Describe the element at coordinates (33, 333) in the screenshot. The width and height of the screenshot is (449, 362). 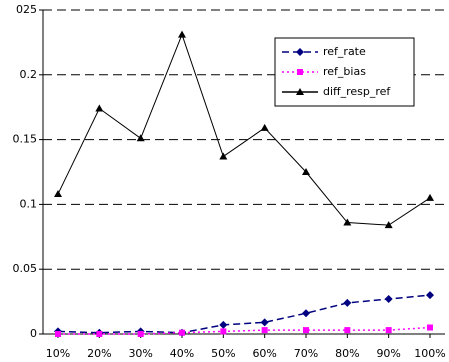
I see `y-tick-label: 0` at that location.